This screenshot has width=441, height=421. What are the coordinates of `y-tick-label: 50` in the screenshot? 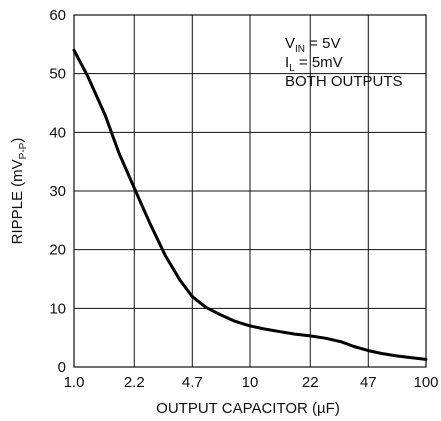 It's located at (57, 74).